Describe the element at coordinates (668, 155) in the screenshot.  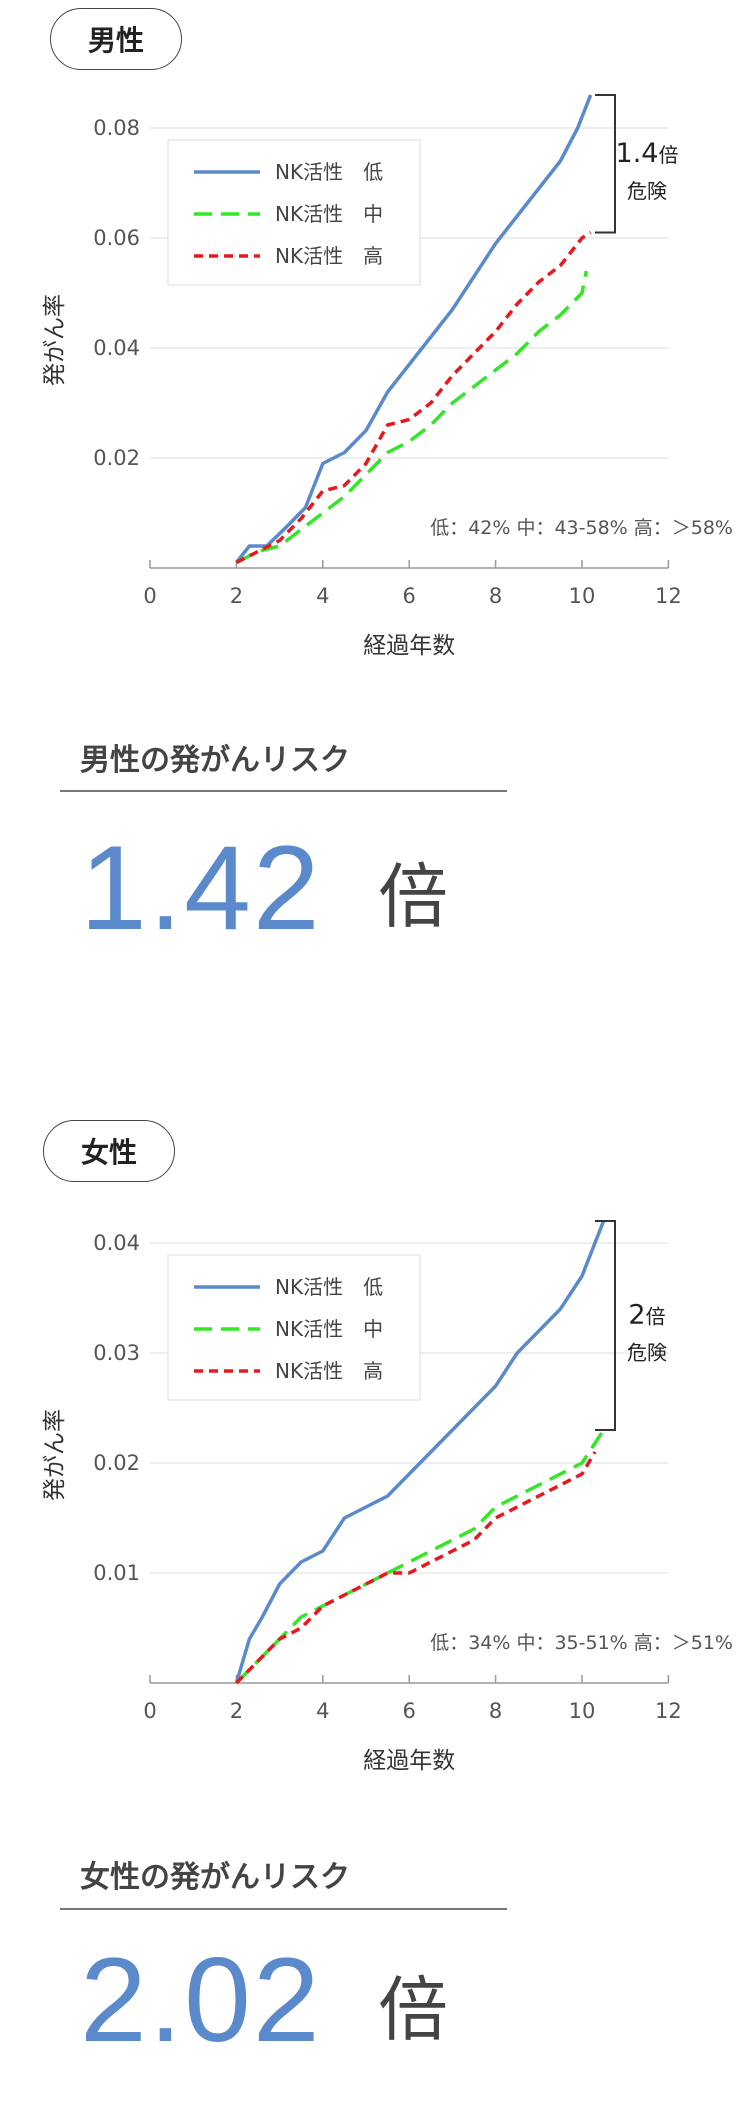
I see `male-ratio-unit: 倍` at that location.